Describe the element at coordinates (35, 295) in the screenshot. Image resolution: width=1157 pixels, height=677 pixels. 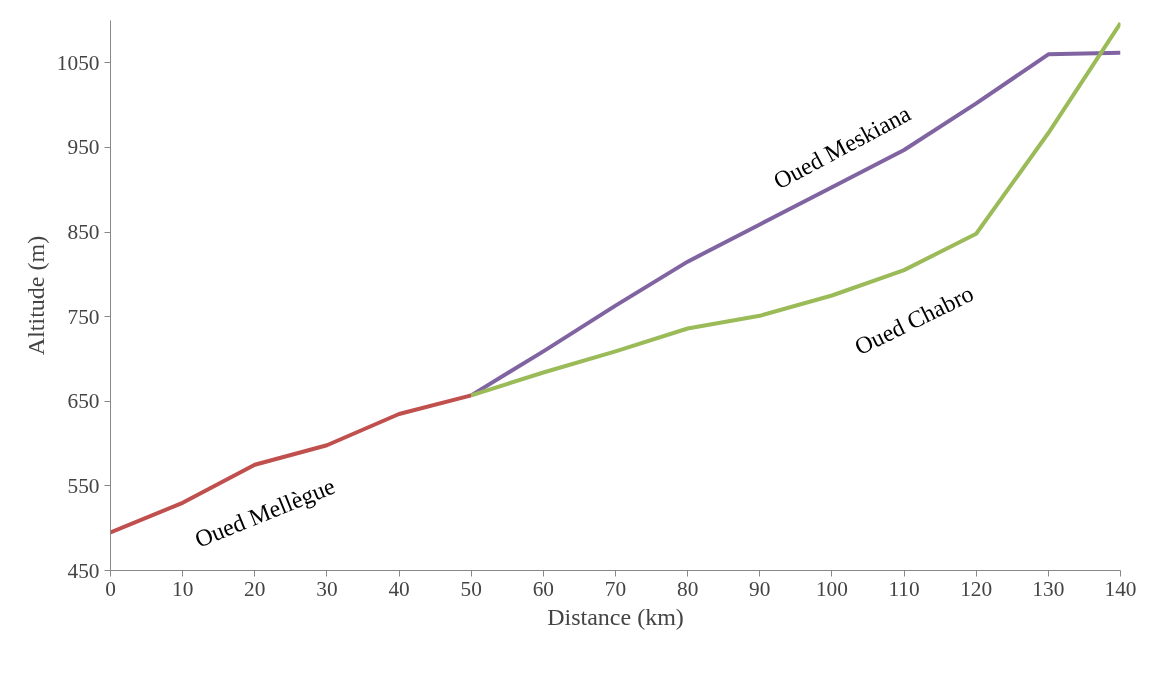
I see `y-axis-title: Altitude (m)` at that location.